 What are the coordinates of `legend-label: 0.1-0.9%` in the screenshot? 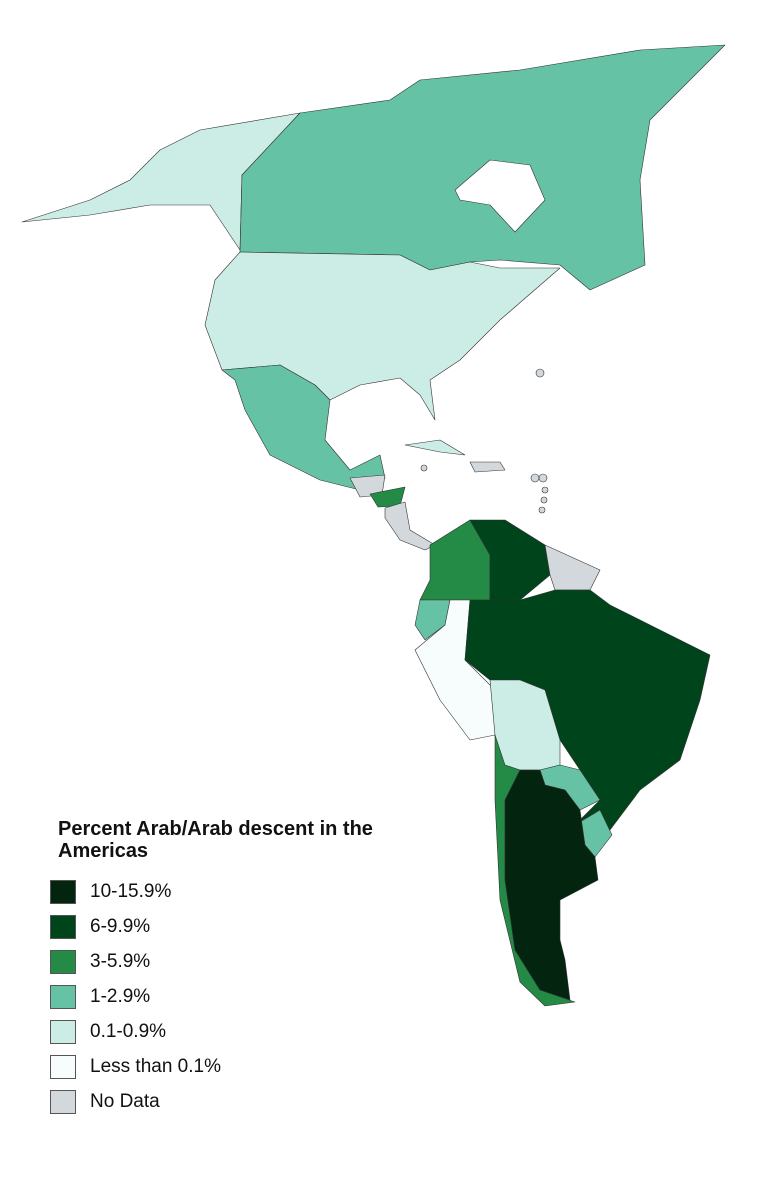 It's located at (128, 1031).